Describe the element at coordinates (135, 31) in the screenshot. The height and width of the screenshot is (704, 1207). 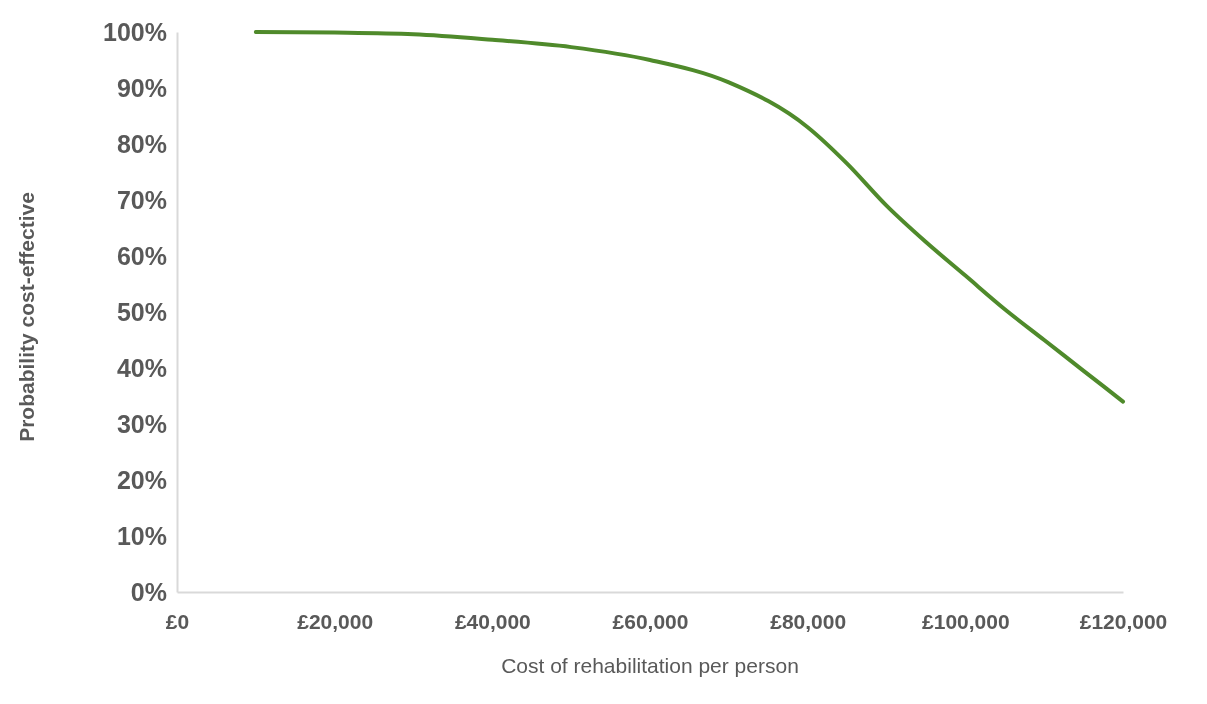
I see `y-tick-label: 100%` at that location.